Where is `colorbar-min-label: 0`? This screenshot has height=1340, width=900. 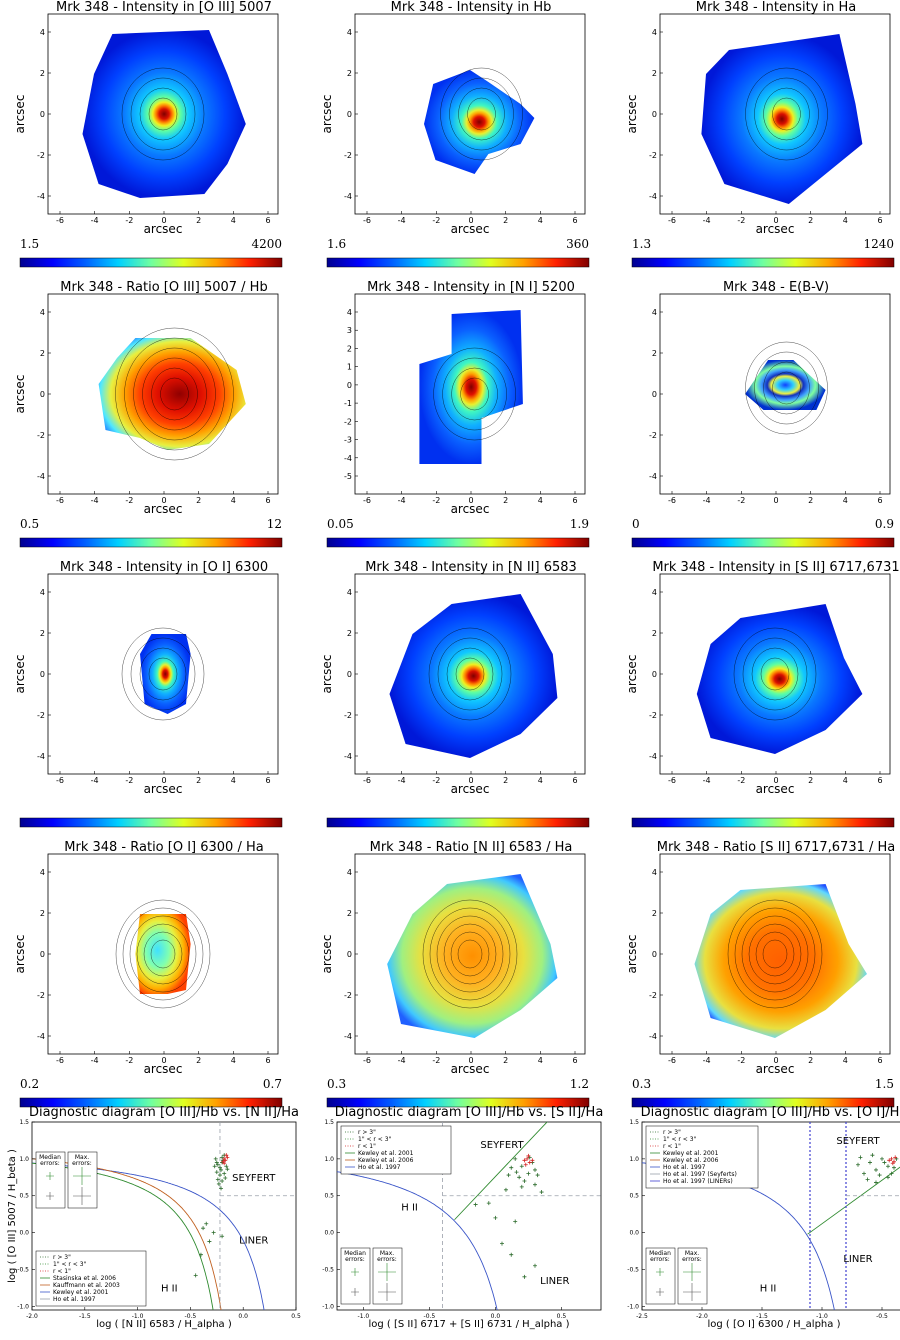
colorbar-min-label: 0 is located at coordinates (636, 524).